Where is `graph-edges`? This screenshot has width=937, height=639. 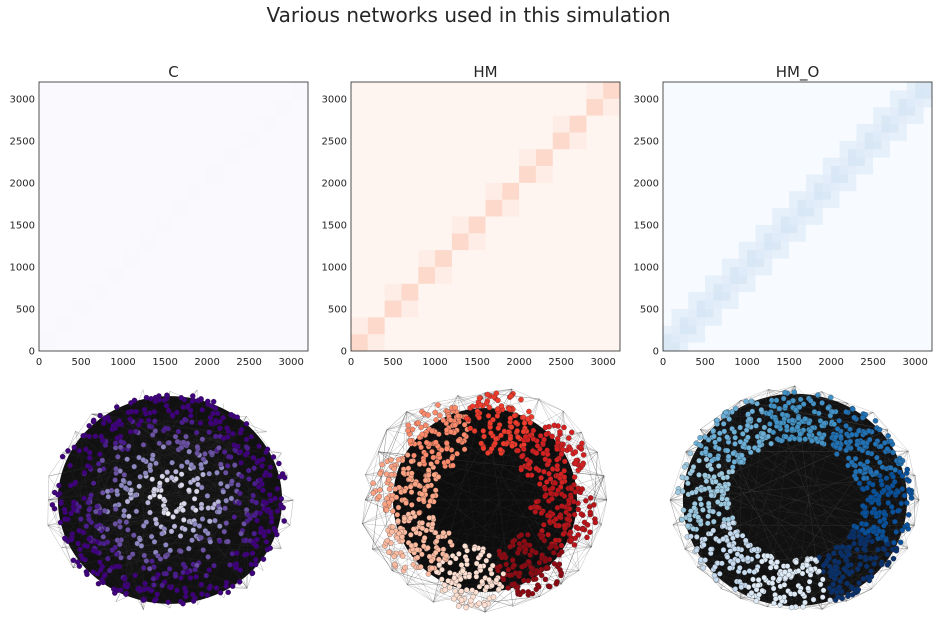 graph-edges is located at coordinates (170, 499).